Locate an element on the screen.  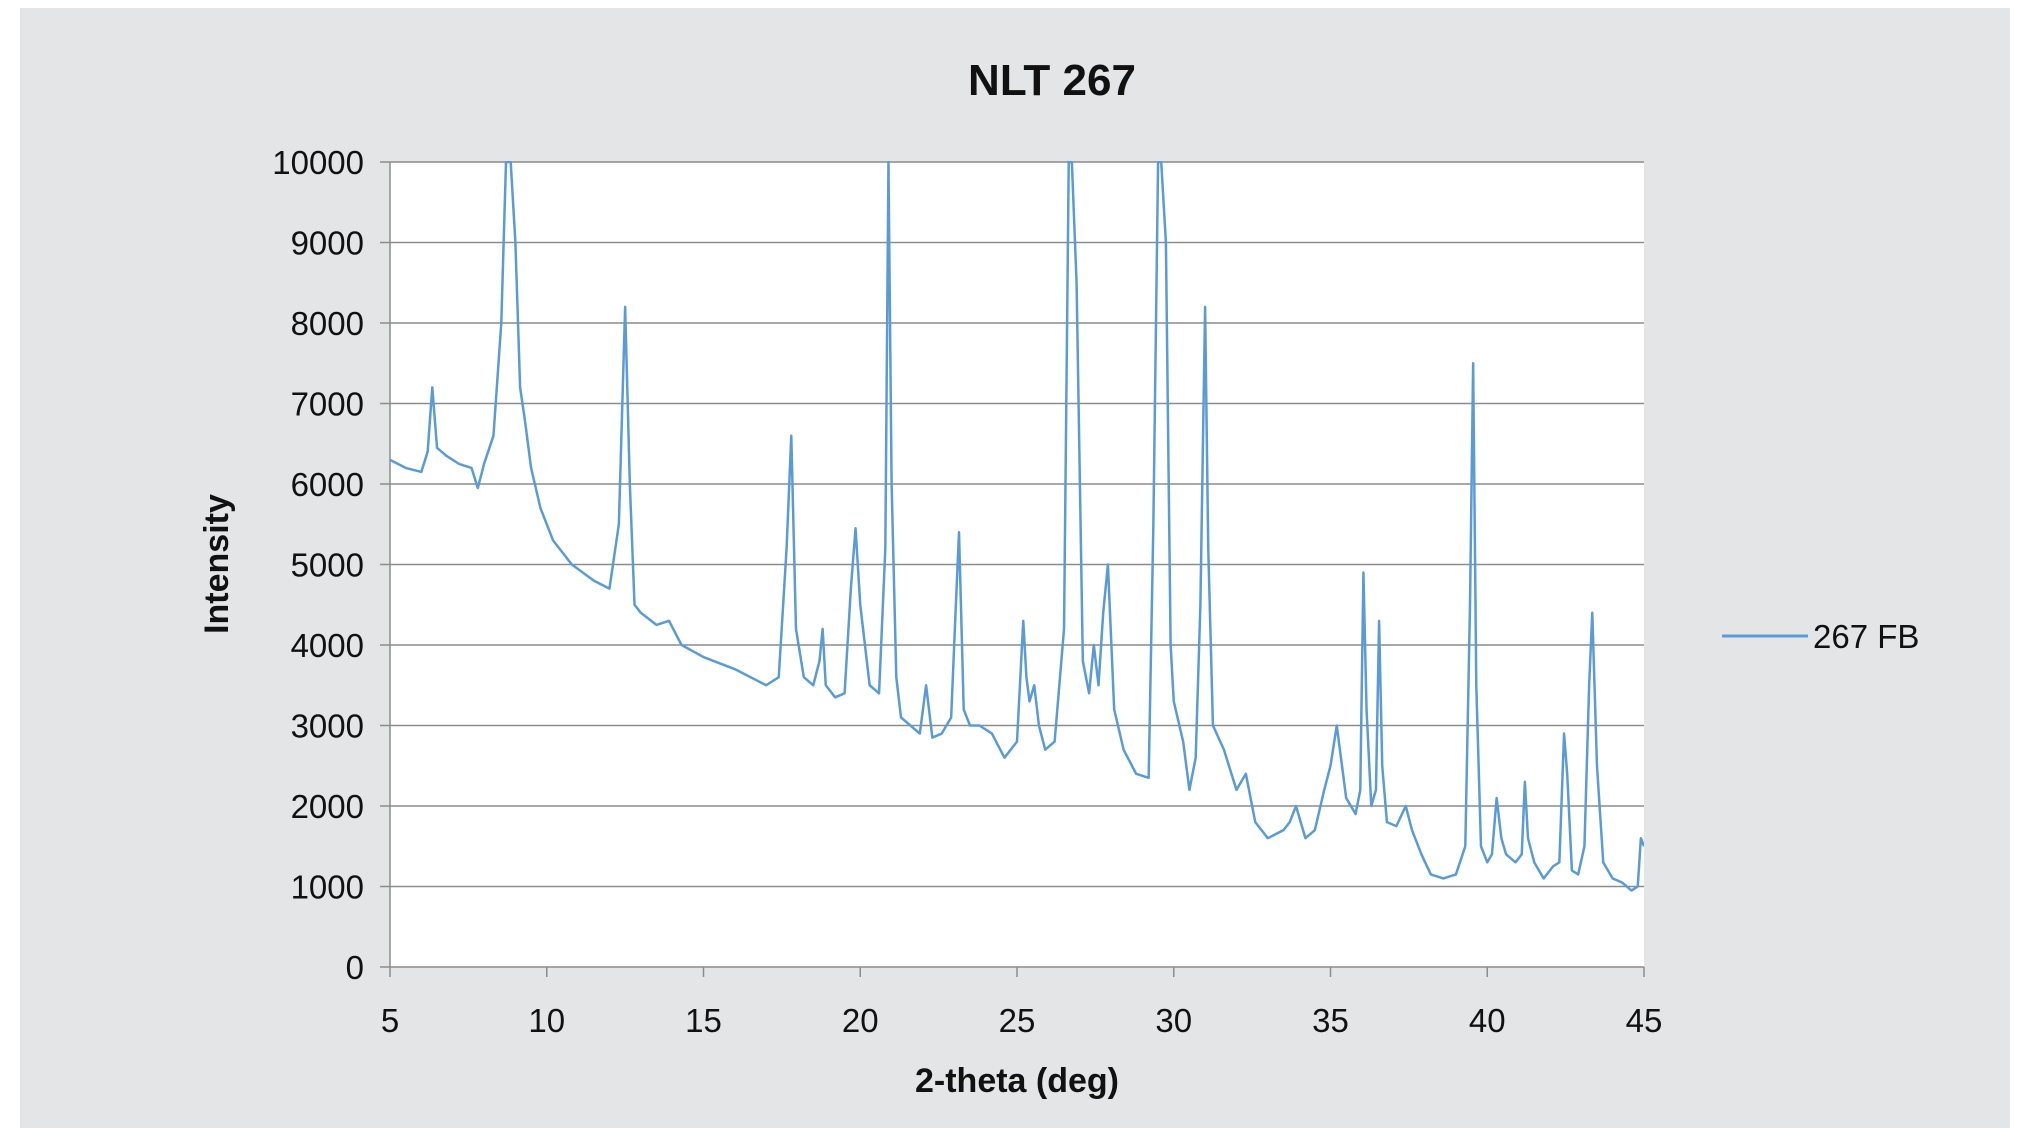
y-tick-label: 2000 is located at coordinates (327, 806).